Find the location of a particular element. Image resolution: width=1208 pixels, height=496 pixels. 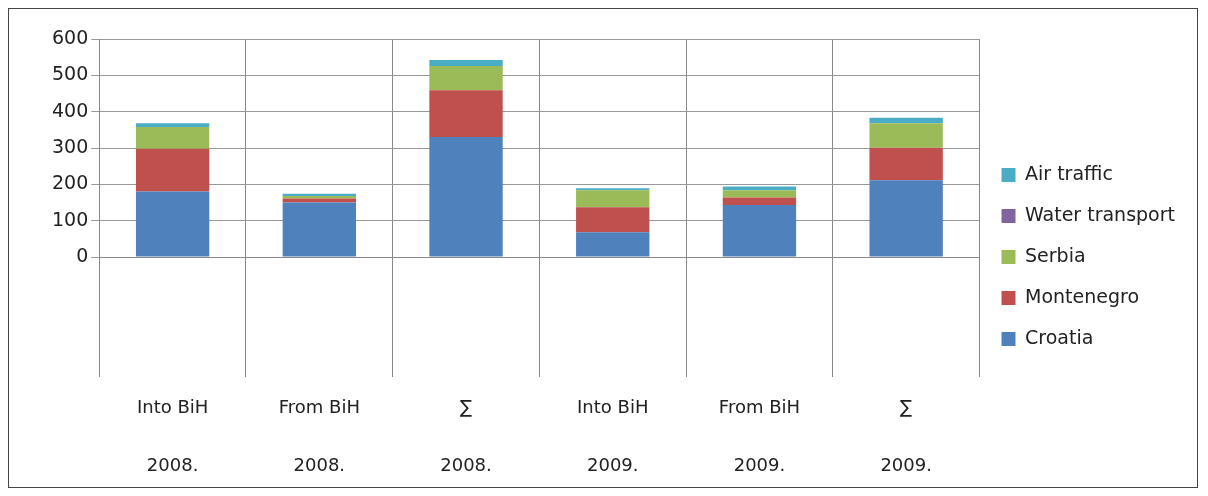

y-tick-label: 400 is located at coordinates (70, 109).